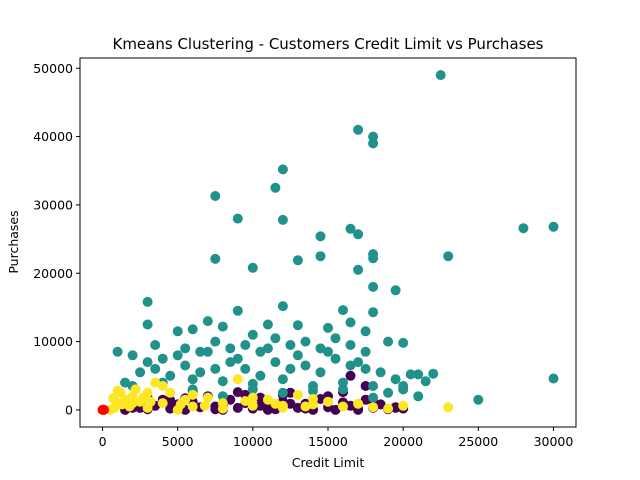 The width and height of the screenshot is (640, 480). What do you see at coordinates (56, 239) in the screenshot?
I see `y-axis: 0 10000 20000 30000 40000 50000` at bounding box center [56, 239].